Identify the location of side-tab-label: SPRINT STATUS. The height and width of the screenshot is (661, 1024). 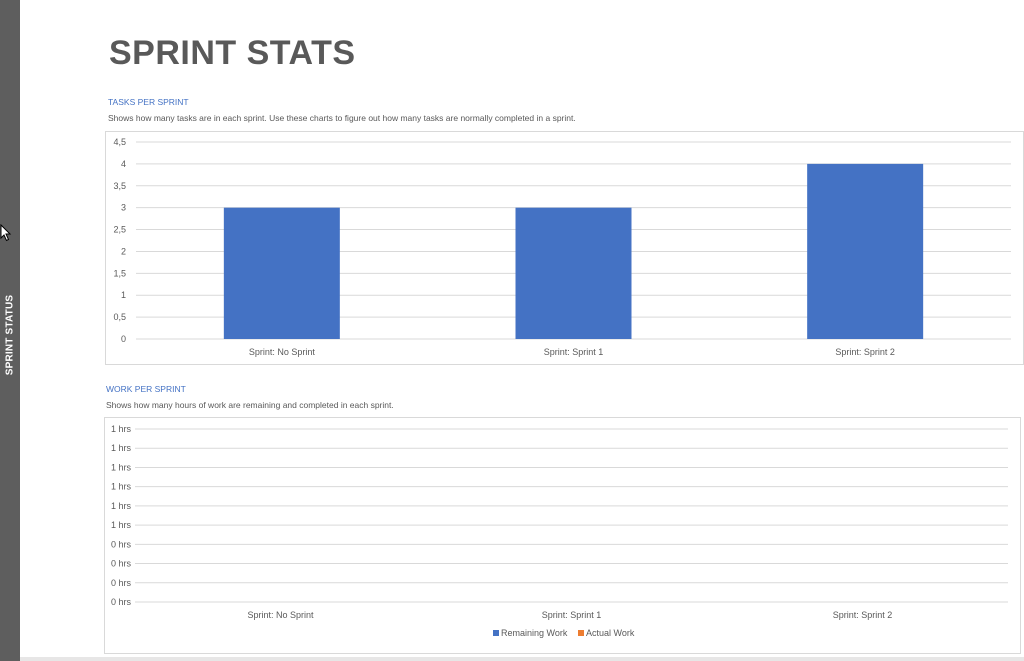
(10, 335).